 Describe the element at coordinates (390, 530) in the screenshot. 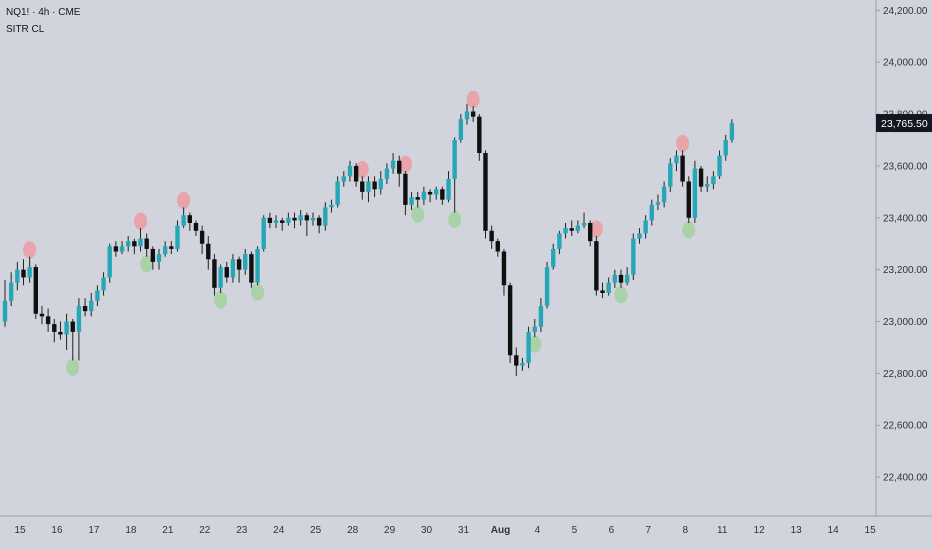

I see `time-tick-label: 29` at that location.